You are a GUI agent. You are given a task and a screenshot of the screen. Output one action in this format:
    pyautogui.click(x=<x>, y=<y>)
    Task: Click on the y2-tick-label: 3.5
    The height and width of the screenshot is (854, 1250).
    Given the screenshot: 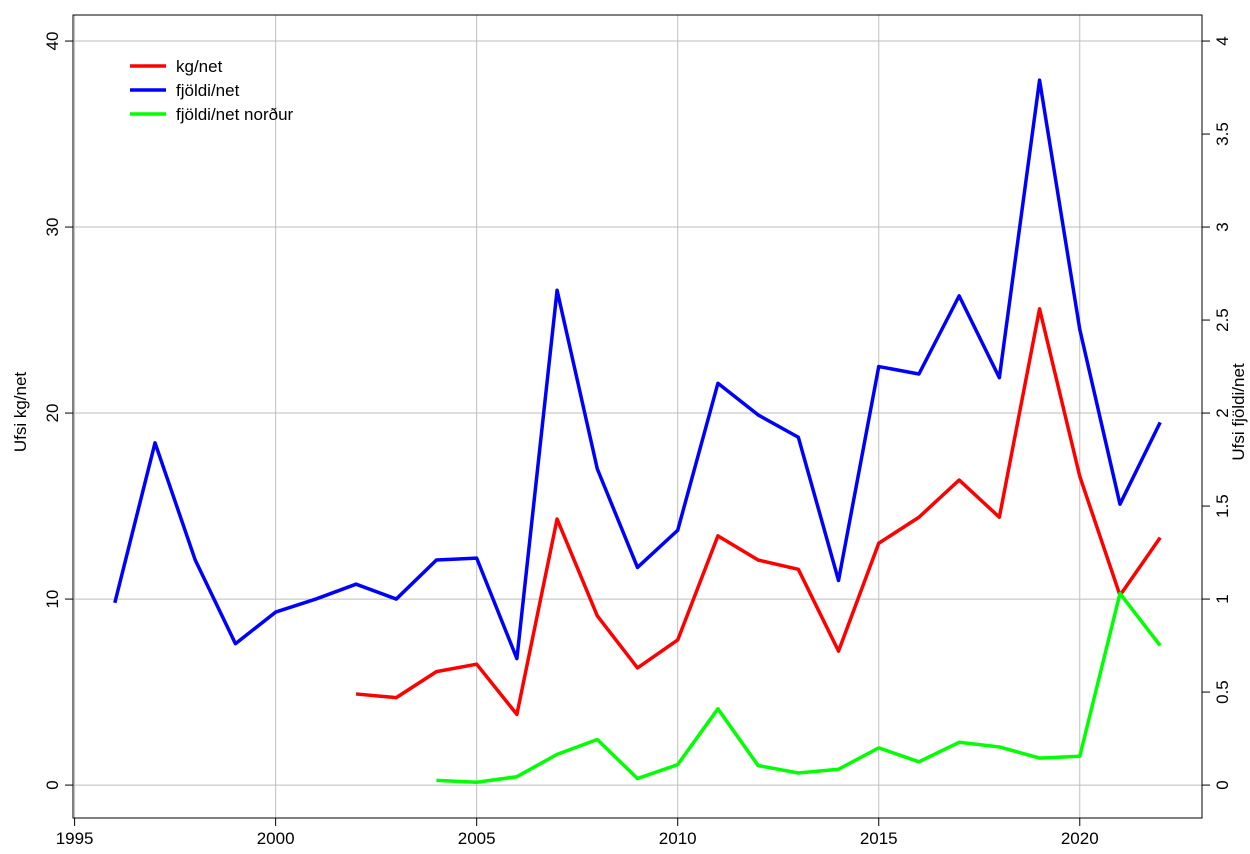 What is the action you would take?
    pyautogui.click(x=1222, y=134)
    